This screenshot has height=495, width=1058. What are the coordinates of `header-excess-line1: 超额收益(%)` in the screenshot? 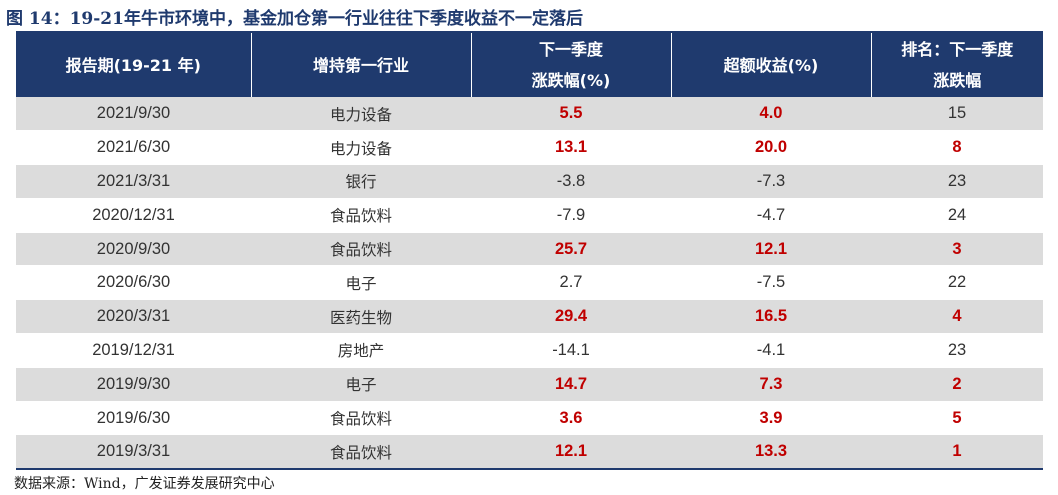 It's located at (771, 65).